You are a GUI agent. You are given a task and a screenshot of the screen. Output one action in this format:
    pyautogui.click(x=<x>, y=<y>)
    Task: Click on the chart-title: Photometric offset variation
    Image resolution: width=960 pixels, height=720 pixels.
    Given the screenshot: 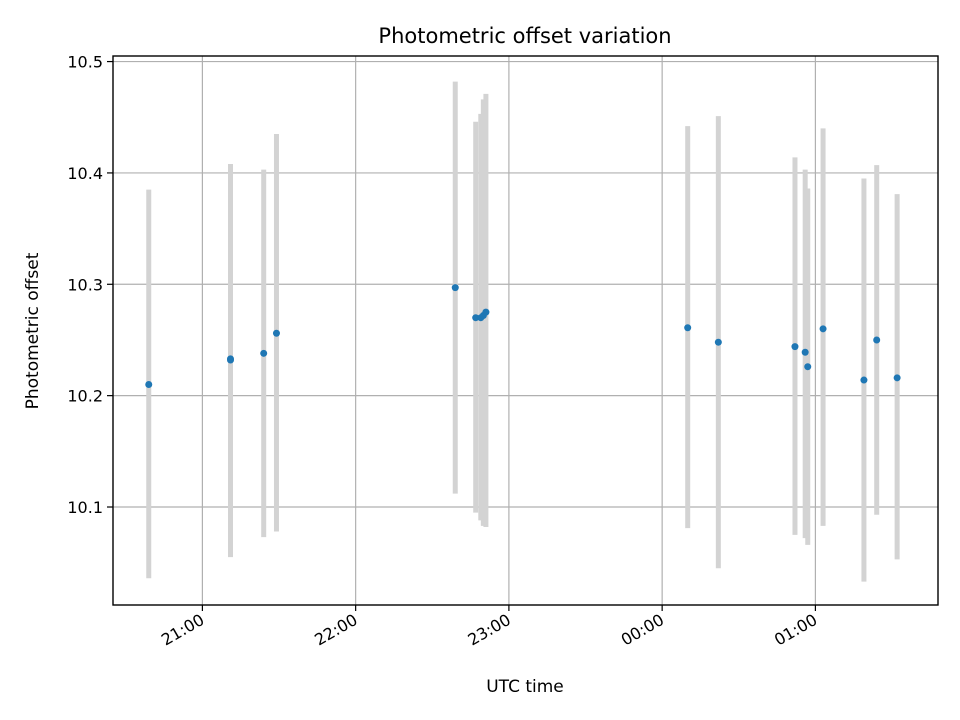 What is the action you would take?
    pyautogui.click(x=524, y=36)
    